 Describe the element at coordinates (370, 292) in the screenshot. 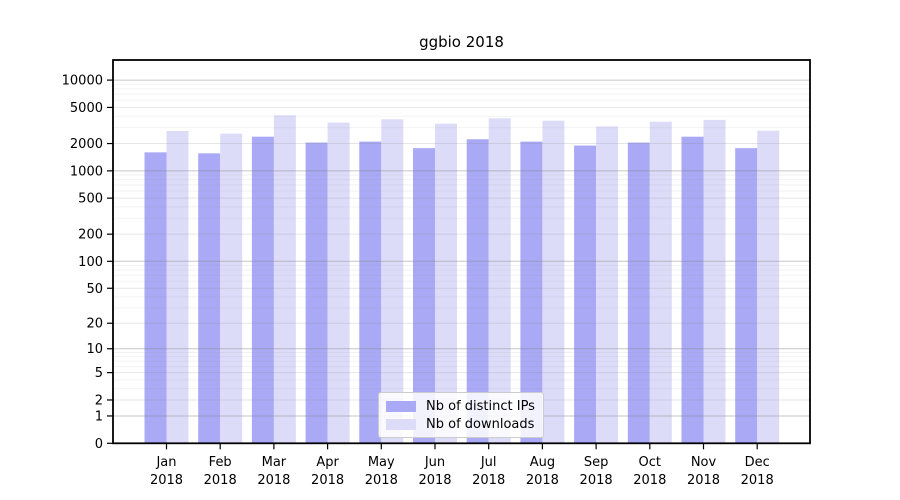

I see `bar-distinct-ips-may` at that location.